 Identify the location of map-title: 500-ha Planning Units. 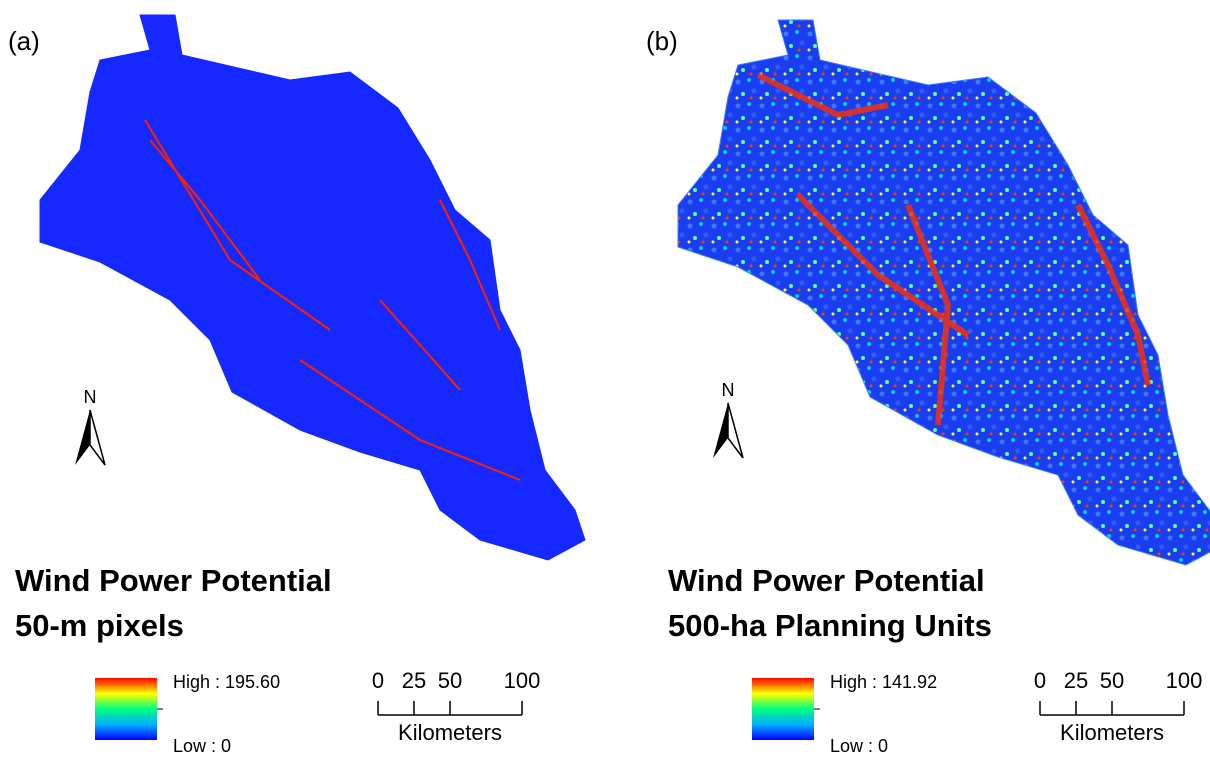
(830, 625).